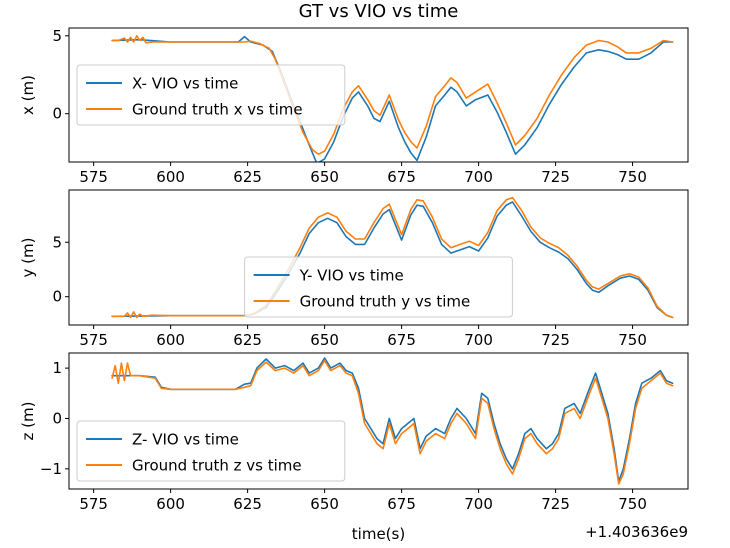  What do you see at coordinates (351, 276) in the screenshot?
I see `legend-label: Y- VIO vs time` at bounding box center [351, 276].